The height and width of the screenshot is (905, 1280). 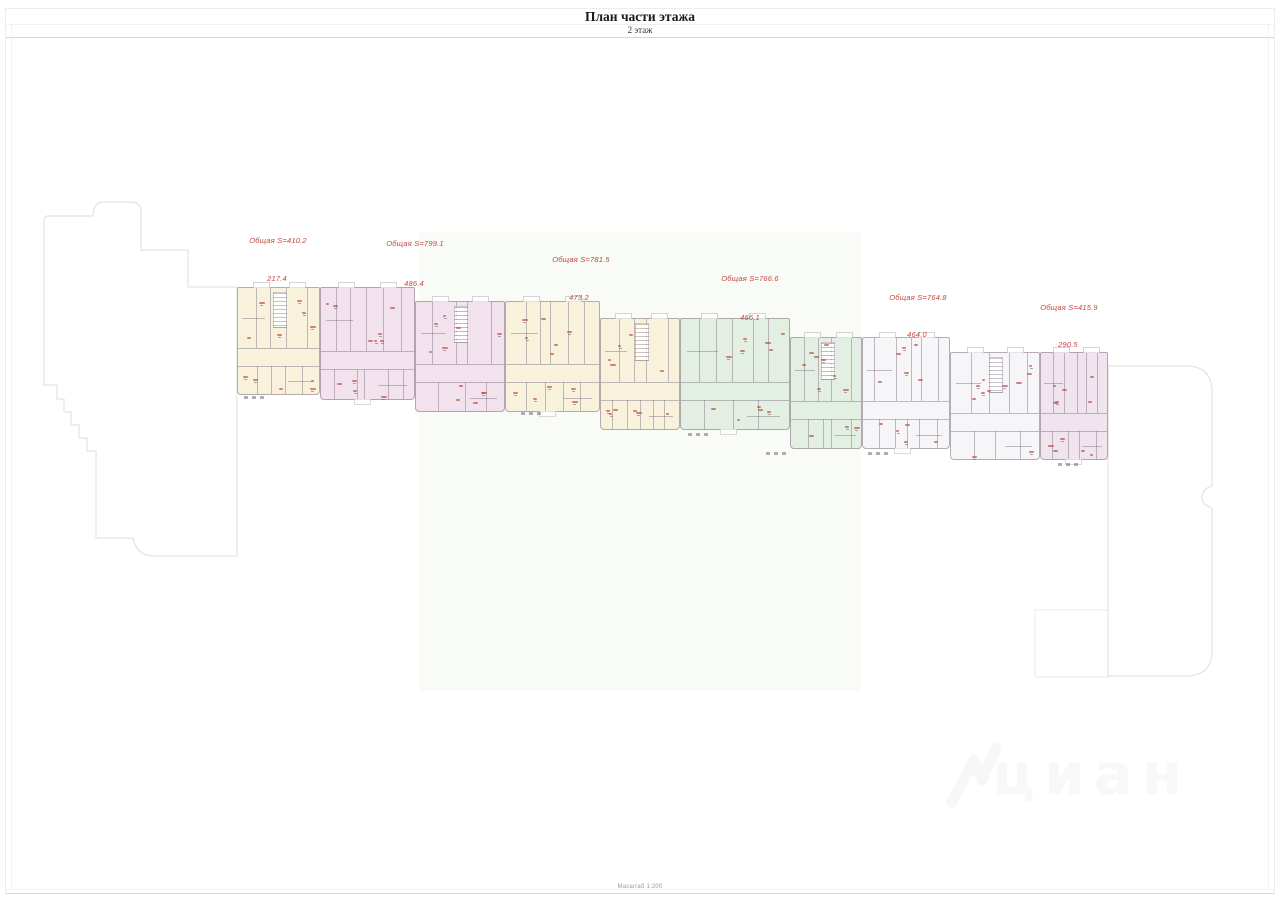 What do you see at coordinates (1274, 451) in the screenshot?
I see `frame-line` at bounding box center [1274, 451].